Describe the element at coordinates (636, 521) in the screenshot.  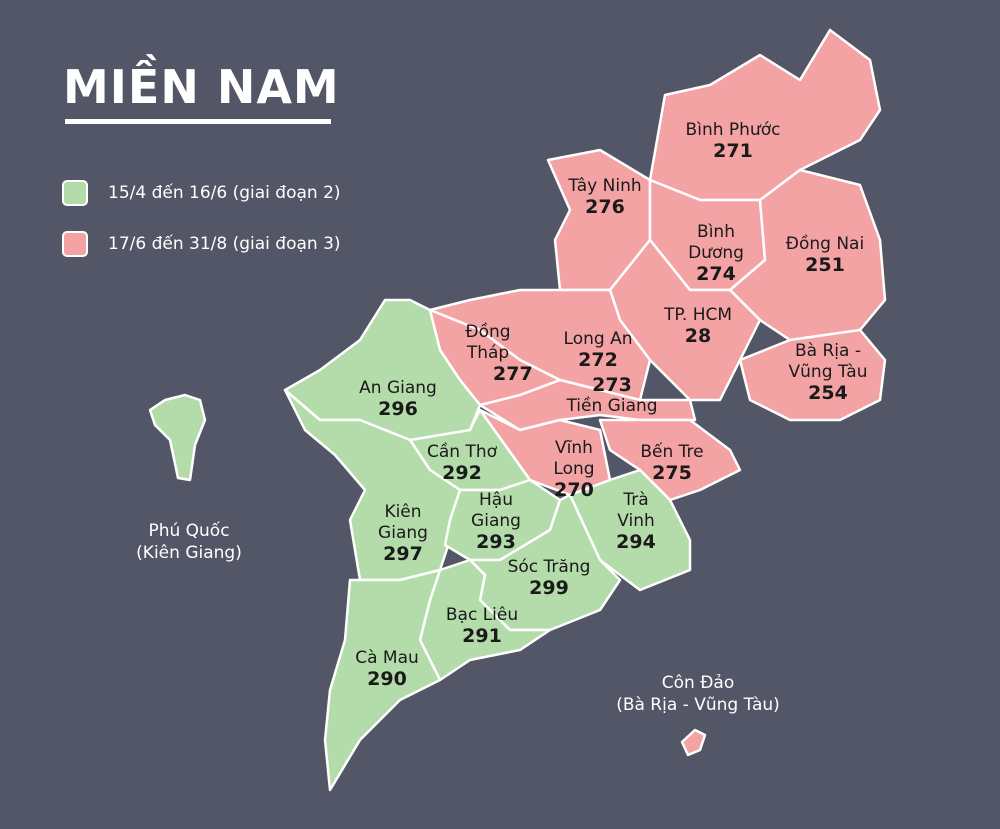
I see `label-tra-vinh: Trà Vinh 294` at that location.